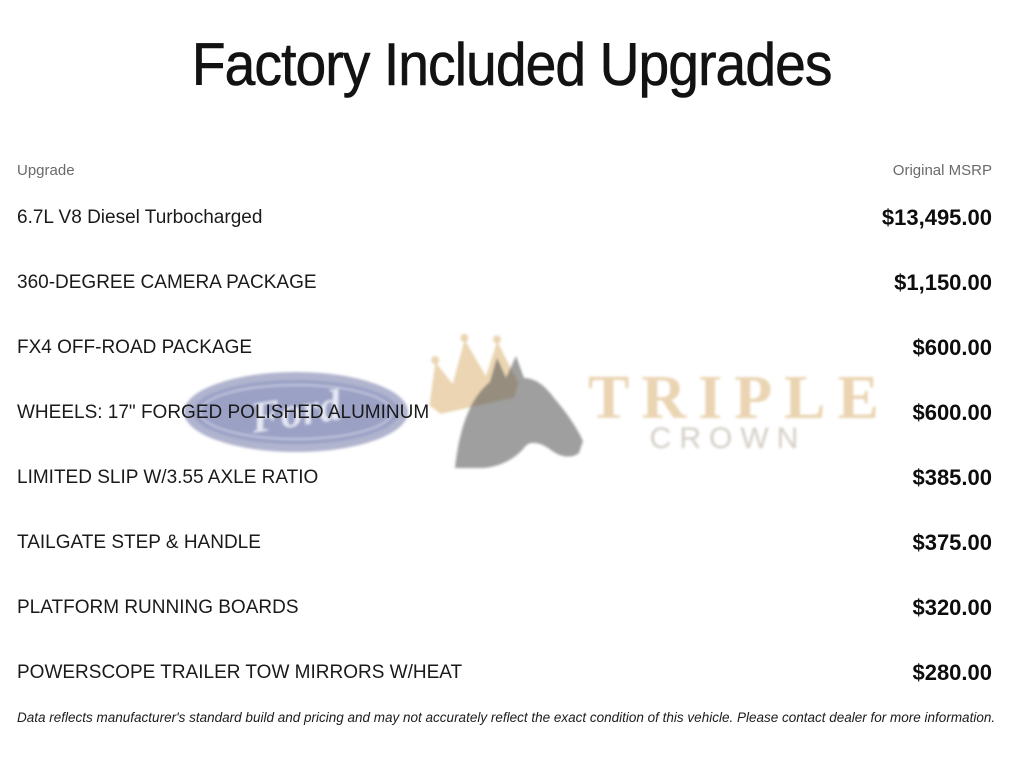 The width and height of the screenshot is (1024, 768). Describe the element at coordinates (135, 347) in the screenshot. I see `upgrade-name: FX4 OFF-ROAD PACKAGE` at that location.